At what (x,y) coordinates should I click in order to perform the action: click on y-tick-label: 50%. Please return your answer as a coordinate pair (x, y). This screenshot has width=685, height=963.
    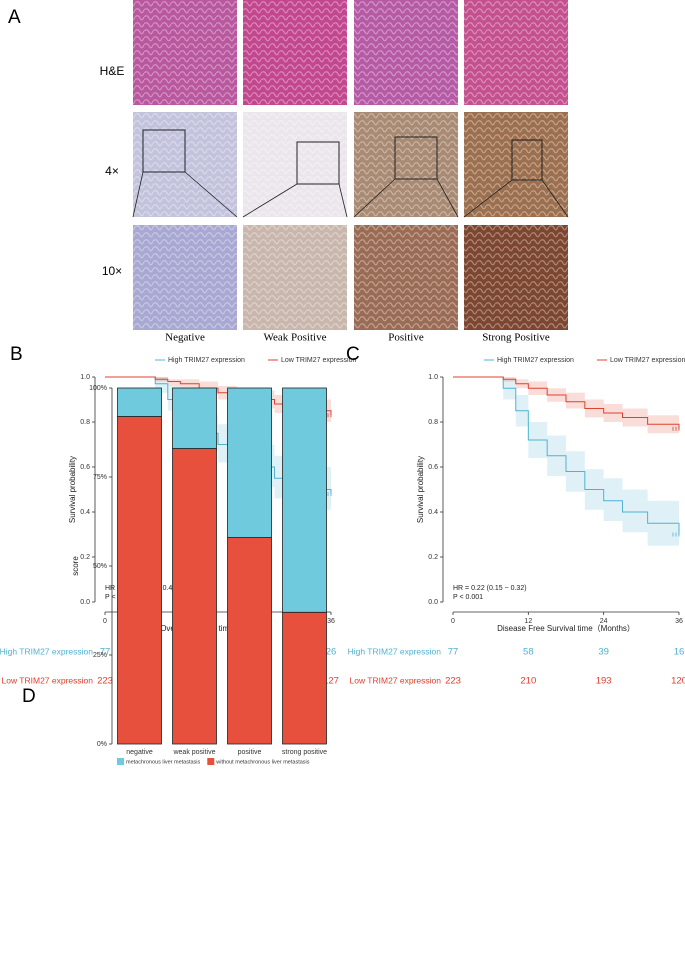
    Looking at the image, I should click on (100, 566).